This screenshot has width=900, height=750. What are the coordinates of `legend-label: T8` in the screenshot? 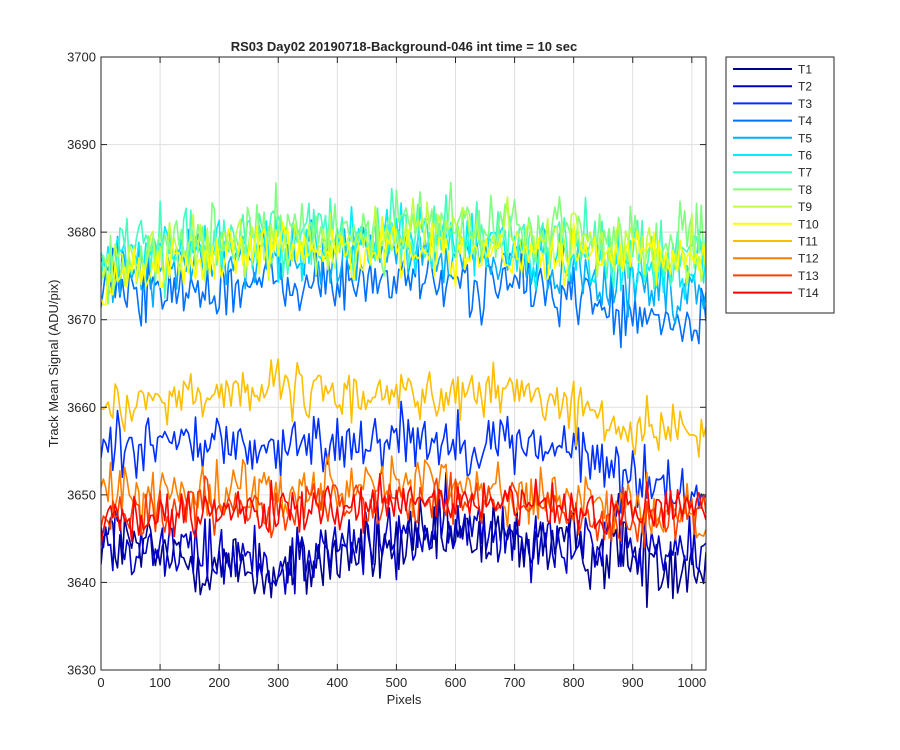 It's located at (805, 190).